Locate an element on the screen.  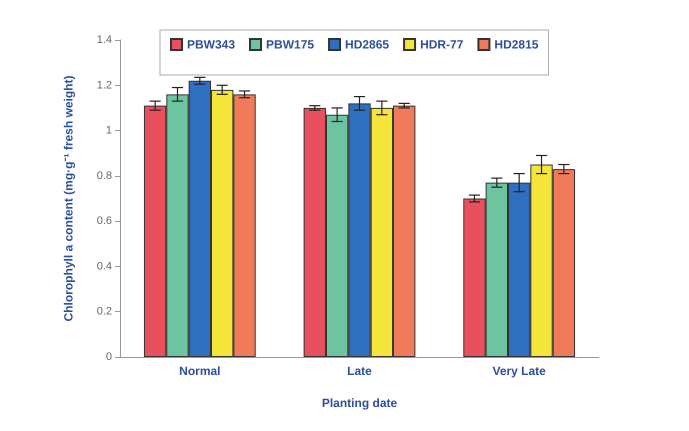
legend-label: HD2815 is located at coordinates (516, 45).